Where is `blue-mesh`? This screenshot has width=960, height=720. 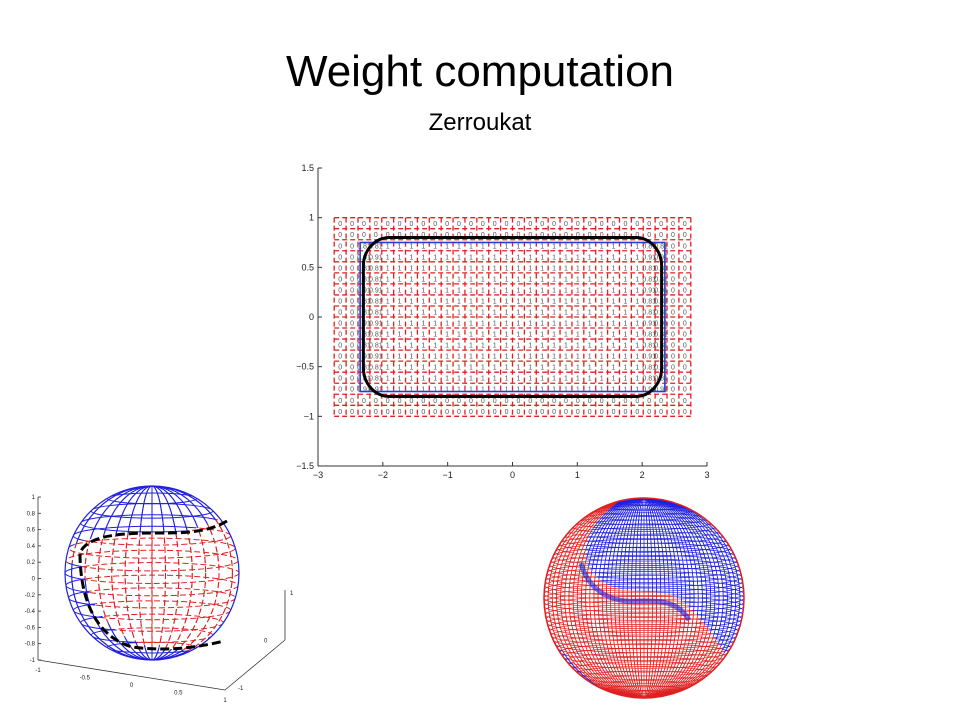
blue-mesh is located at coordinates (152, 573).